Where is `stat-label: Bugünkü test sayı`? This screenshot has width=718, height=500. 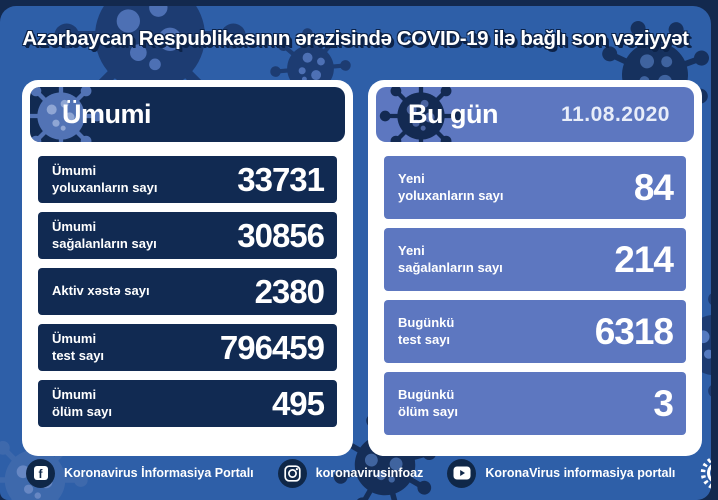 stat-label: Bugünkü test sayı is located at coordinates (426, 332).